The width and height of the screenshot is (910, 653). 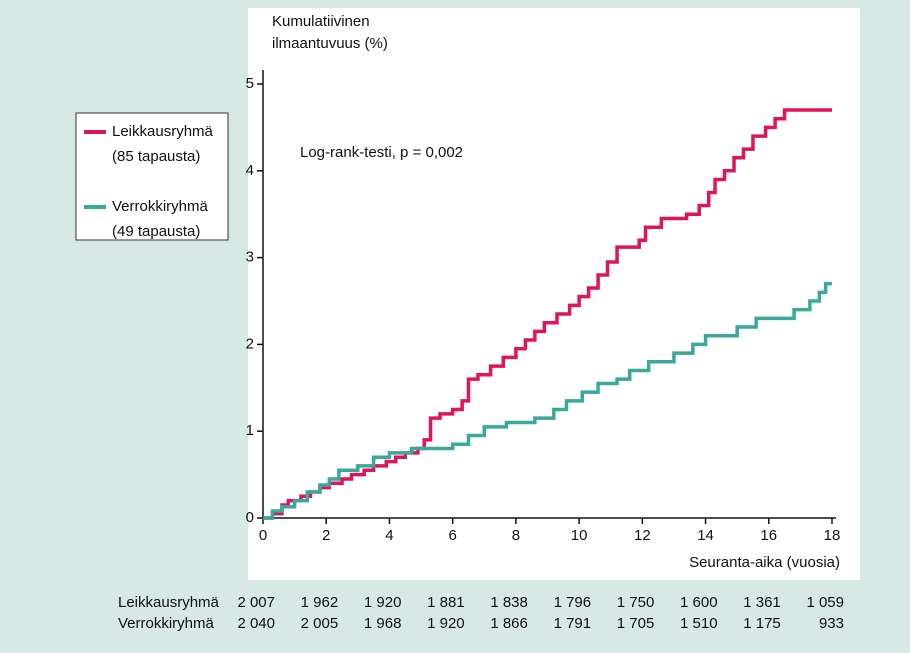 I want to click on x-tick-label: 14, so click(x=705, y=535).